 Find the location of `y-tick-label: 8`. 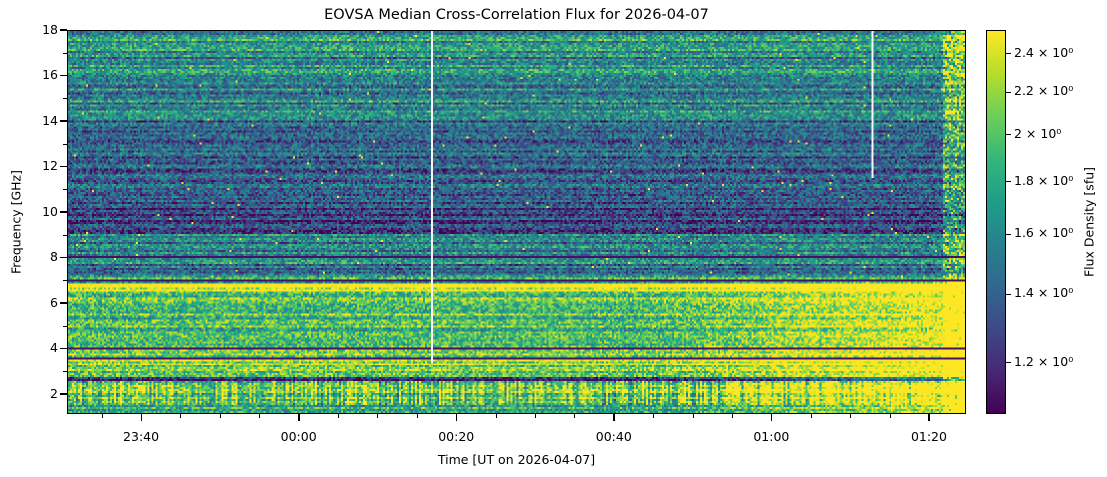

y-tick-label: 8 is located at coordinates (54, 257).